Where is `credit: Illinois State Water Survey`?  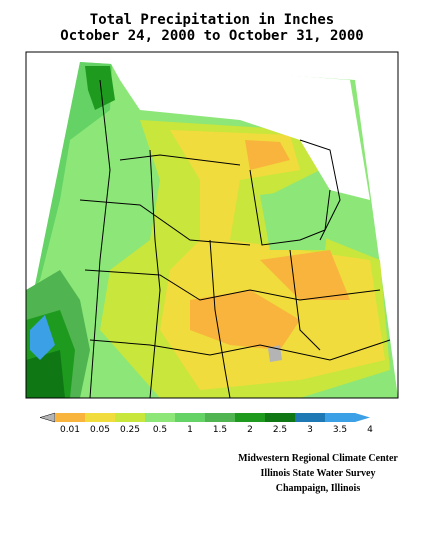
credit: Illinois State Water Survey is located at coordinates (318, 473).